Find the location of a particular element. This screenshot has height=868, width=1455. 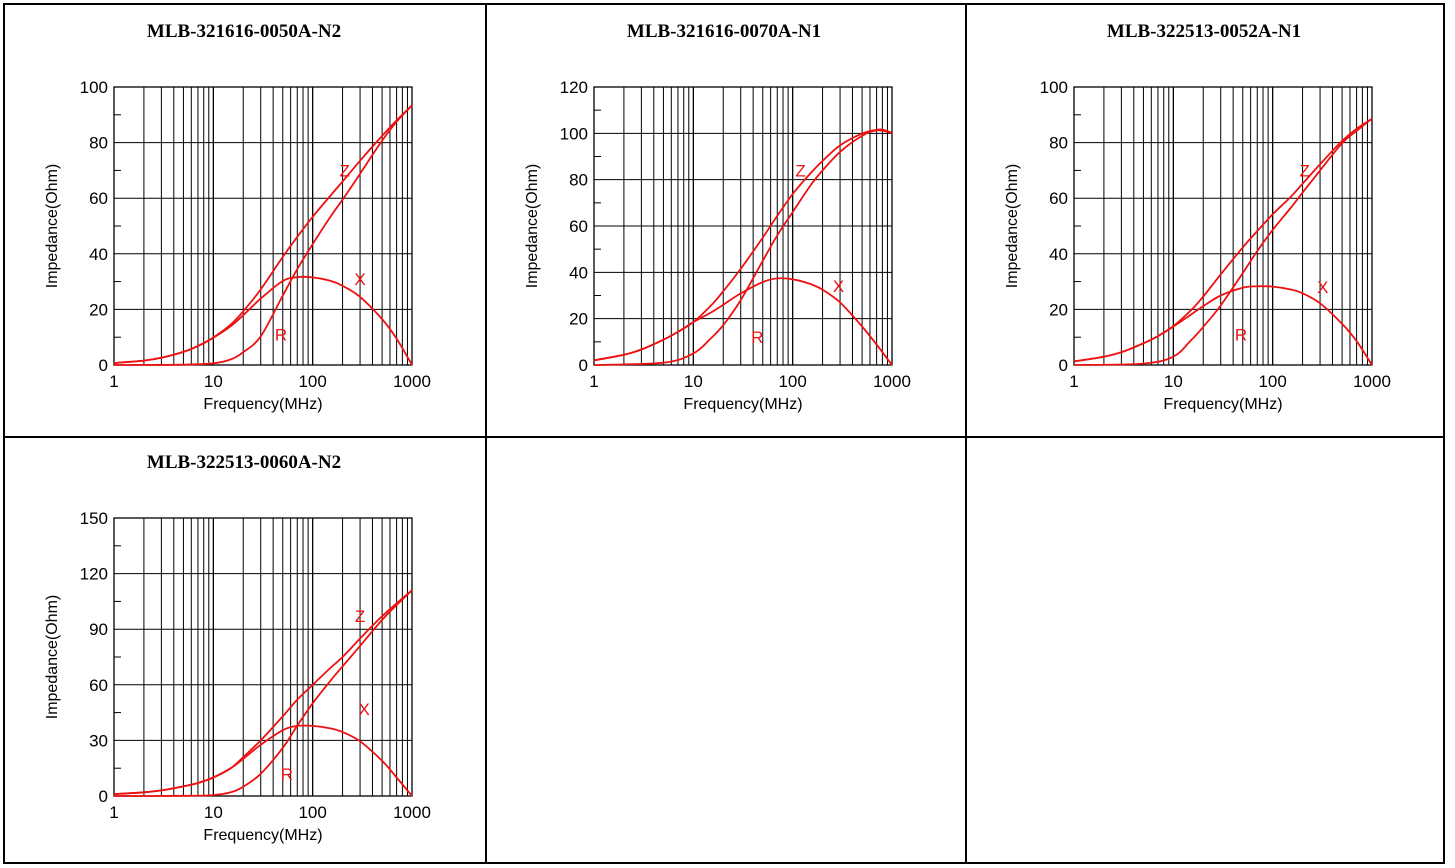

y-tick-label: 150 is located at coordinates (94, 518).